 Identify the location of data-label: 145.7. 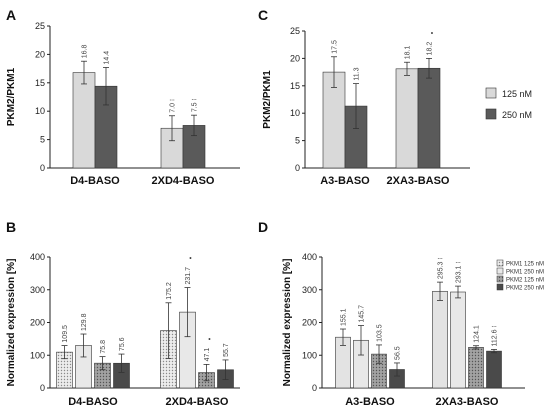
(362, 314).